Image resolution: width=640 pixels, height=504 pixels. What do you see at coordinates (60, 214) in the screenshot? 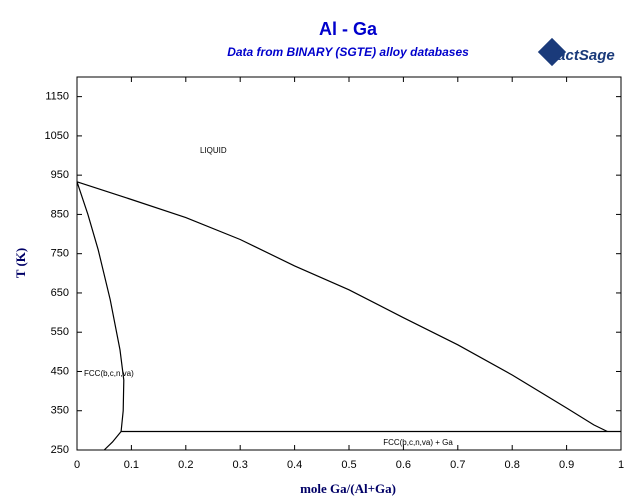
I see `y-tick-label: 850` at bounding box center [60, 214].